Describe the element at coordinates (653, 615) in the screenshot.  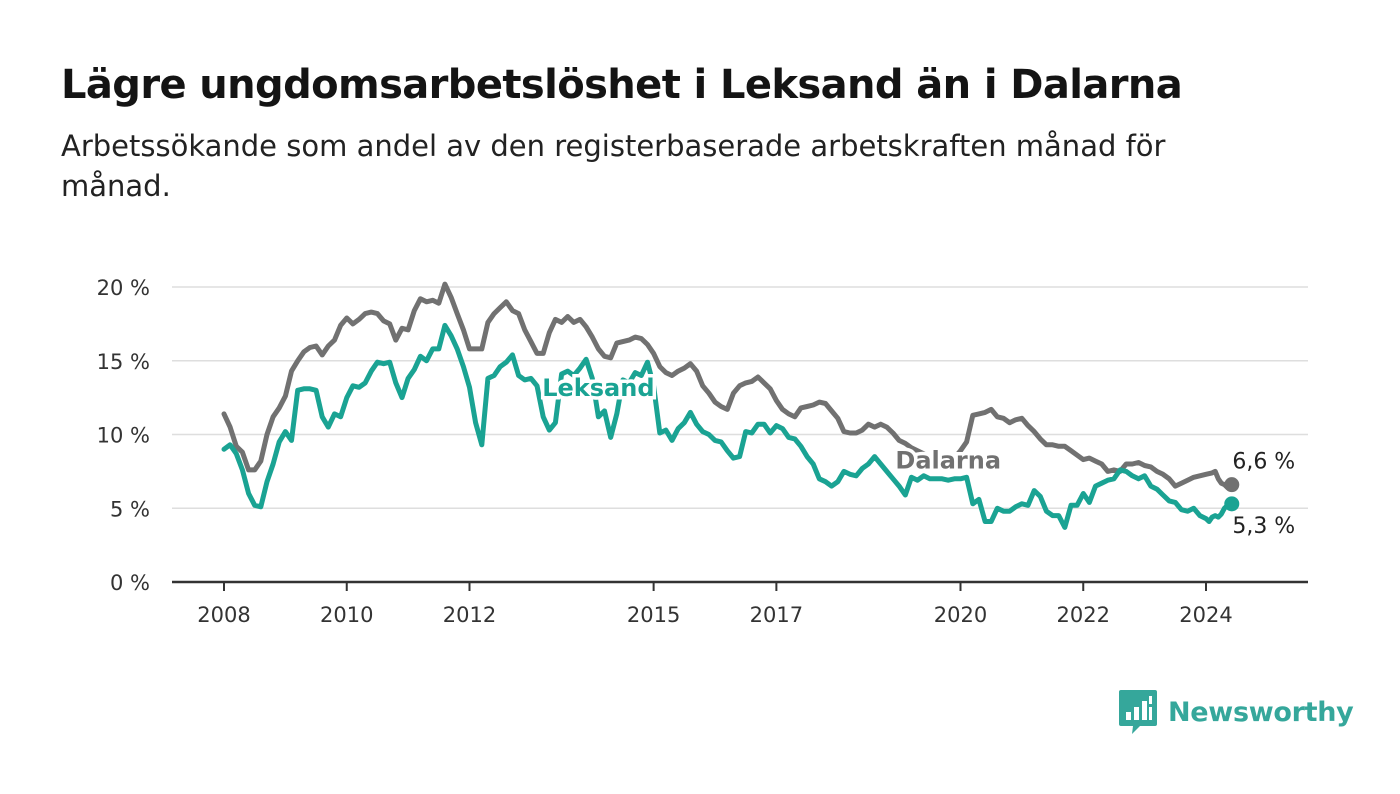
I see `x-tick-label: 2015` at that location.